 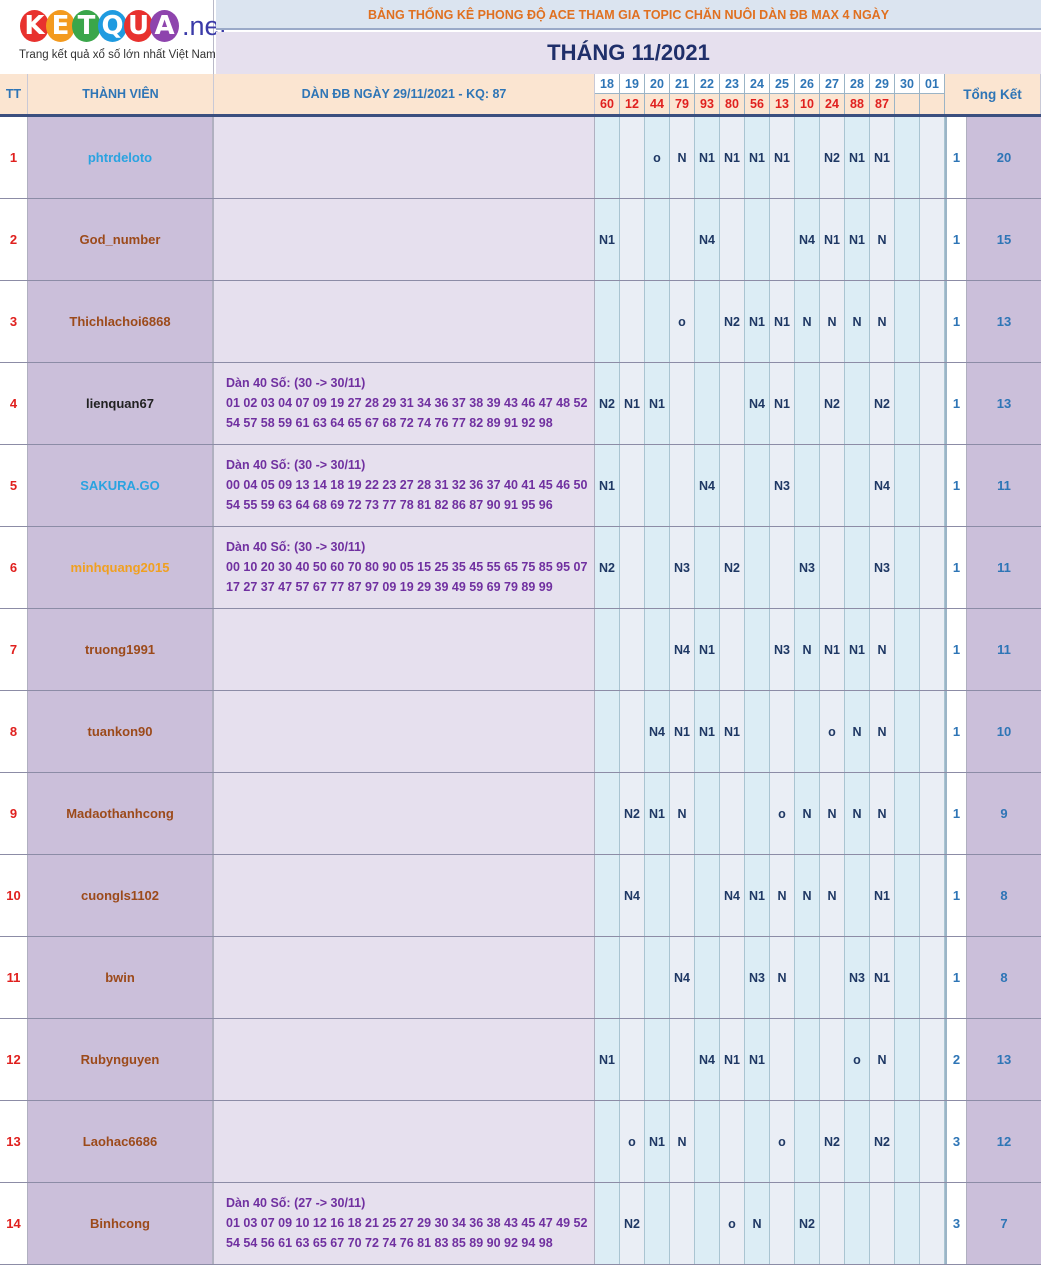 What do you see at coordinates (14, 1223) in the screenshot?
I see `row-number: 14` at bounding box center [14, 1223].